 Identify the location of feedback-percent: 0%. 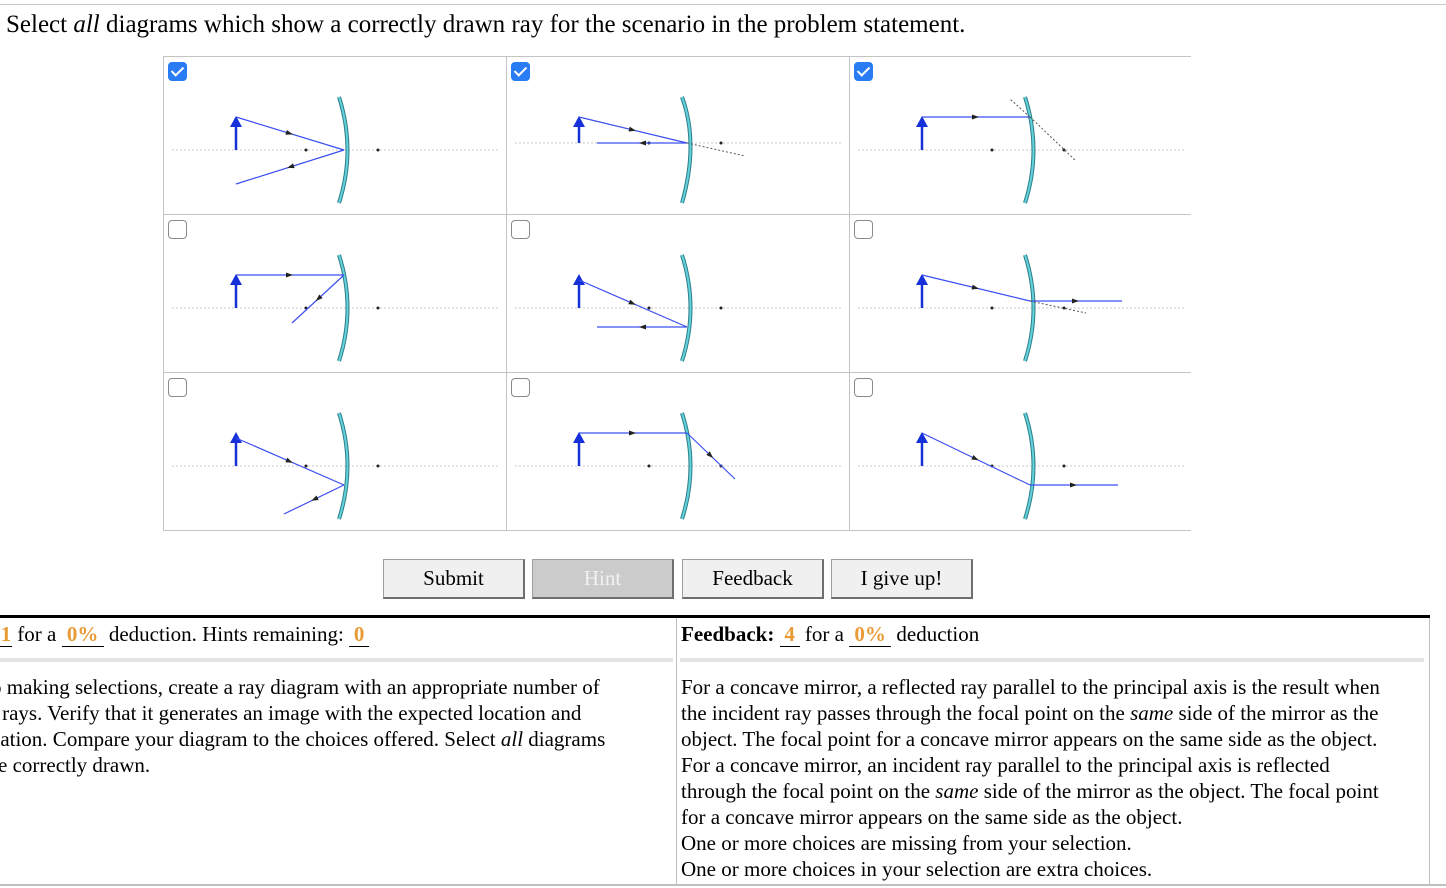
(870, 634).